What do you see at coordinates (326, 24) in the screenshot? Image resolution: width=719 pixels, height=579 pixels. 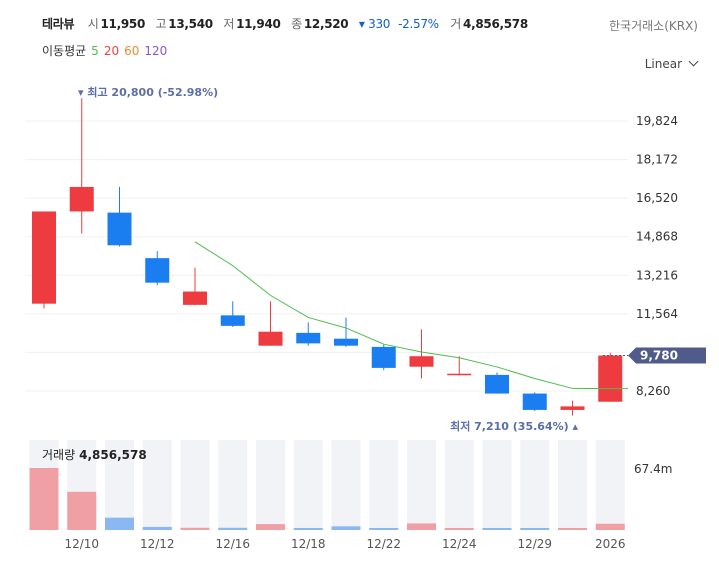 I see `close-value: 12,520` at bounding box center [326, 24].